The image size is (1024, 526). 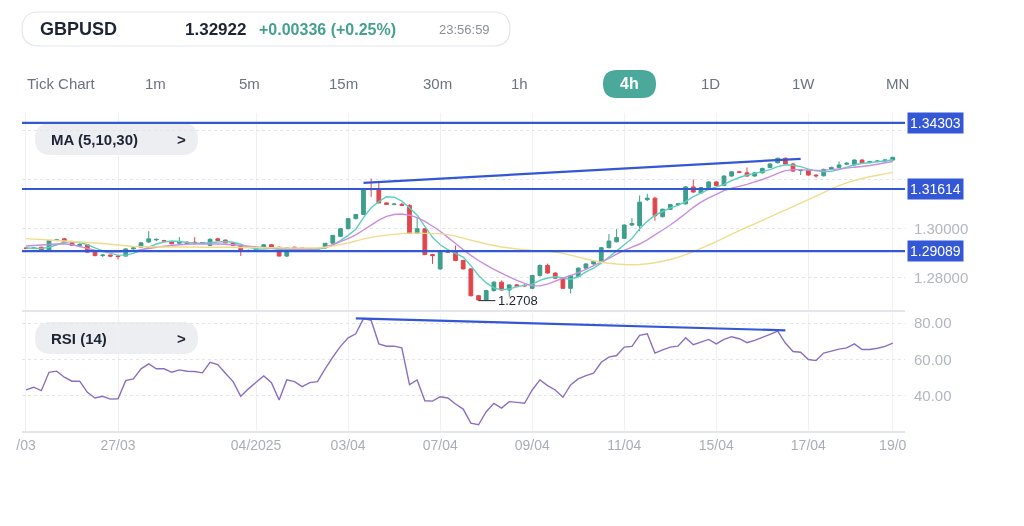 I want to click on text: 1h, so click(x=519, y=83).